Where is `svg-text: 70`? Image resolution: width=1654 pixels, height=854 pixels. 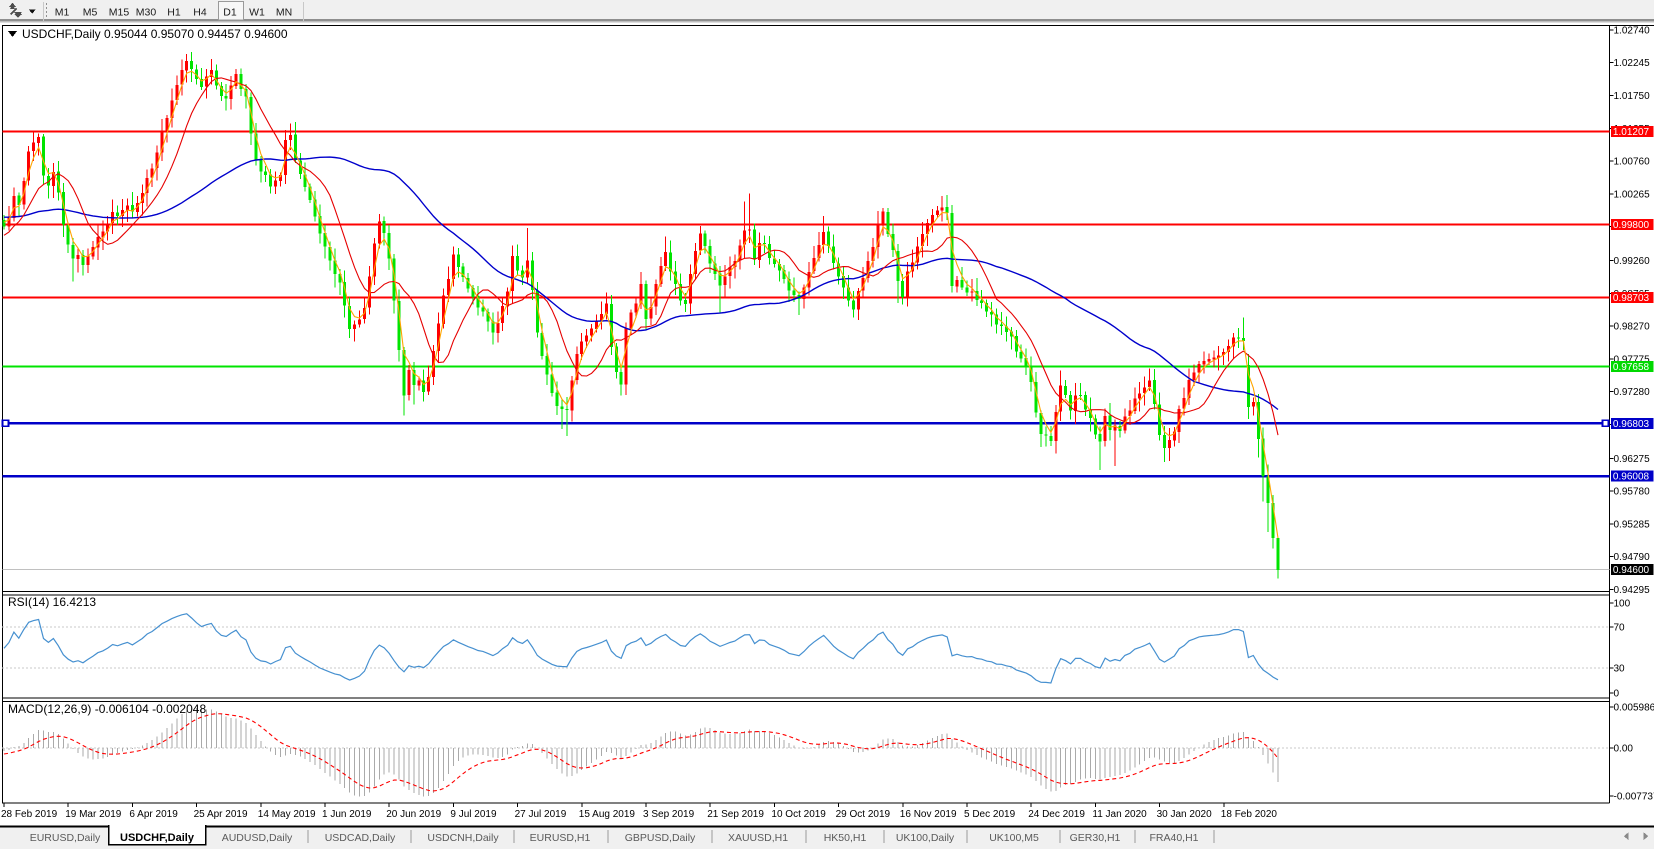
svg-text: 70 is located at coordinates (1620, 628).